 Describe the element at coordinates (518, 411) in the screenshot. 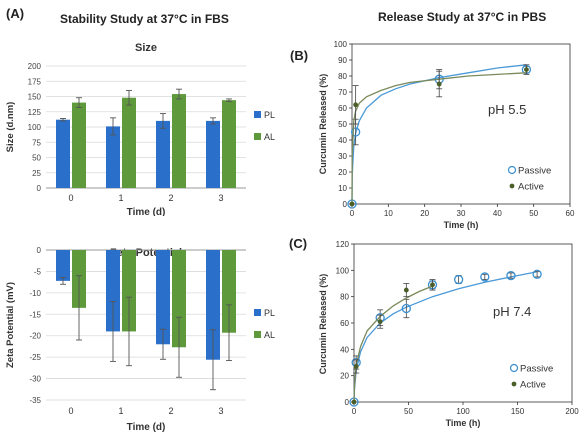

I see `x-tick-label: 150` at that location.